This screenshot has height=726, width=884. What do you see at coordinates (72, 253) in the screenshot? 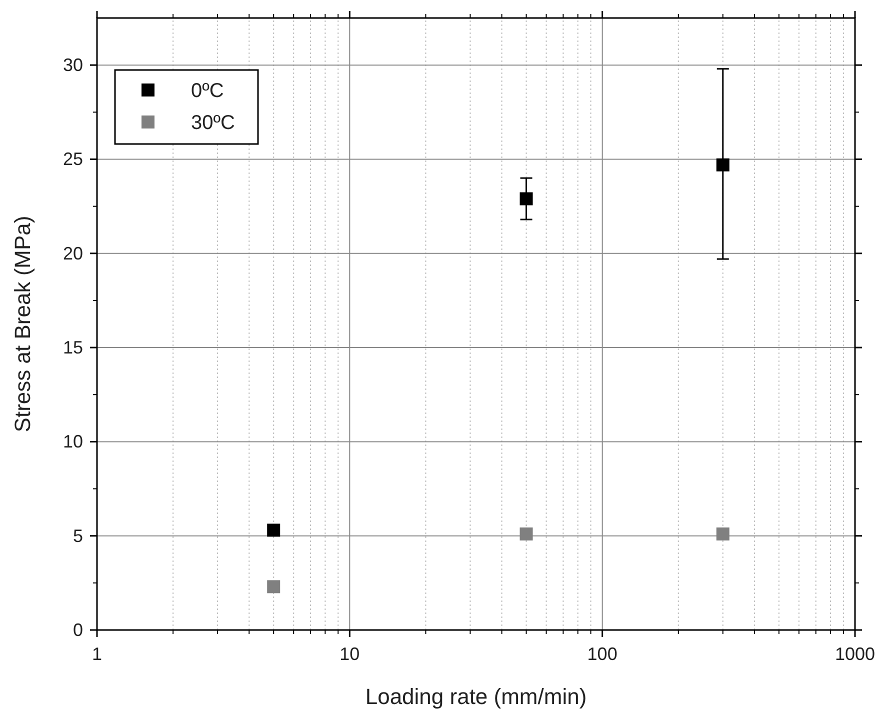
I see `y-tick-label: 20` at bounding box center [72, 253].